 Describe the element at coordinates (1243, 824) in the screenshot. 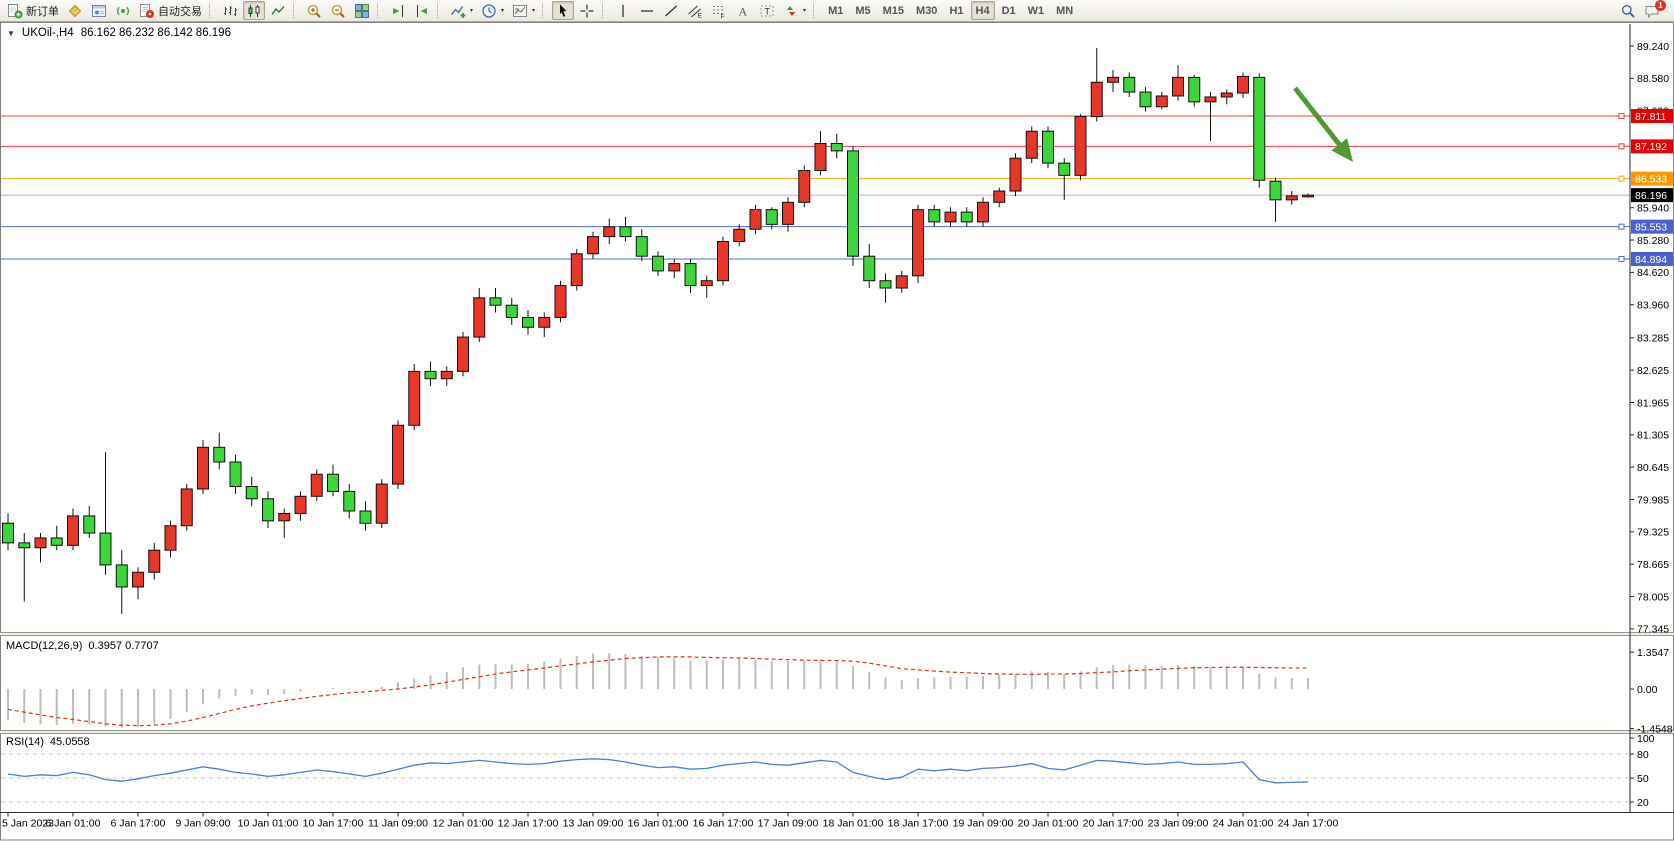

I see `date-label: 24 Jan 01:00` at that location.